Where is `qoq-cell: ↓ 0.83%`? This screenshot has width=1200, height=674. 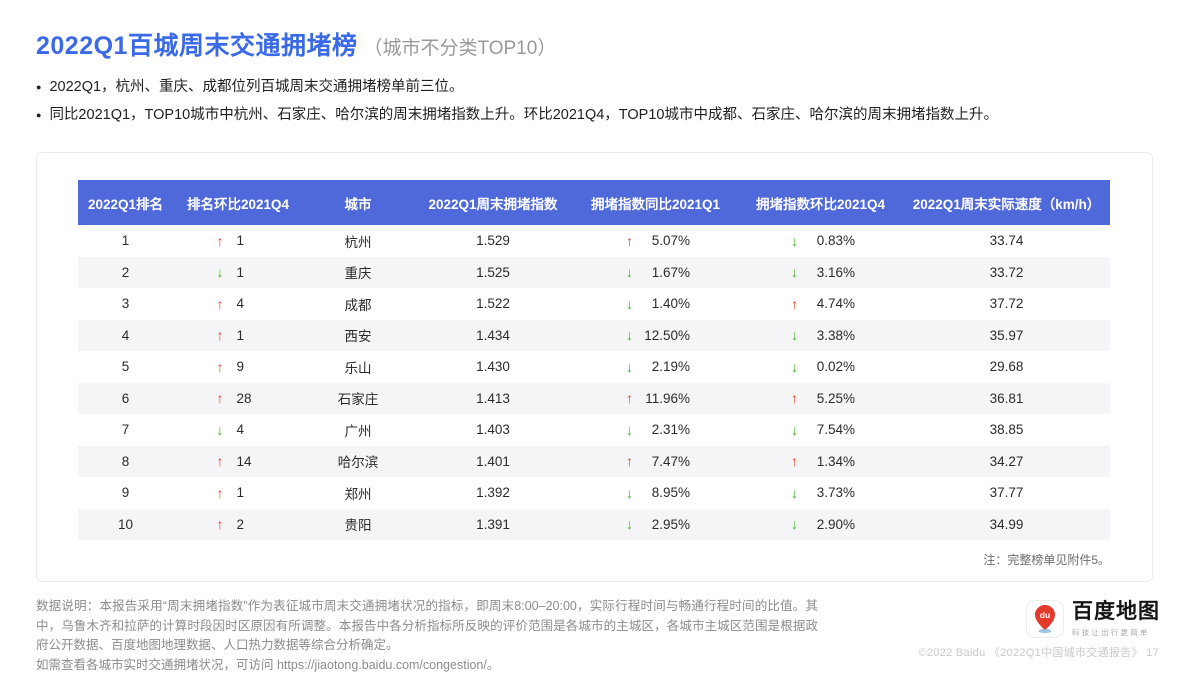
qoq-cell: ↓ 0.83% is located at coordinates (820, 241).